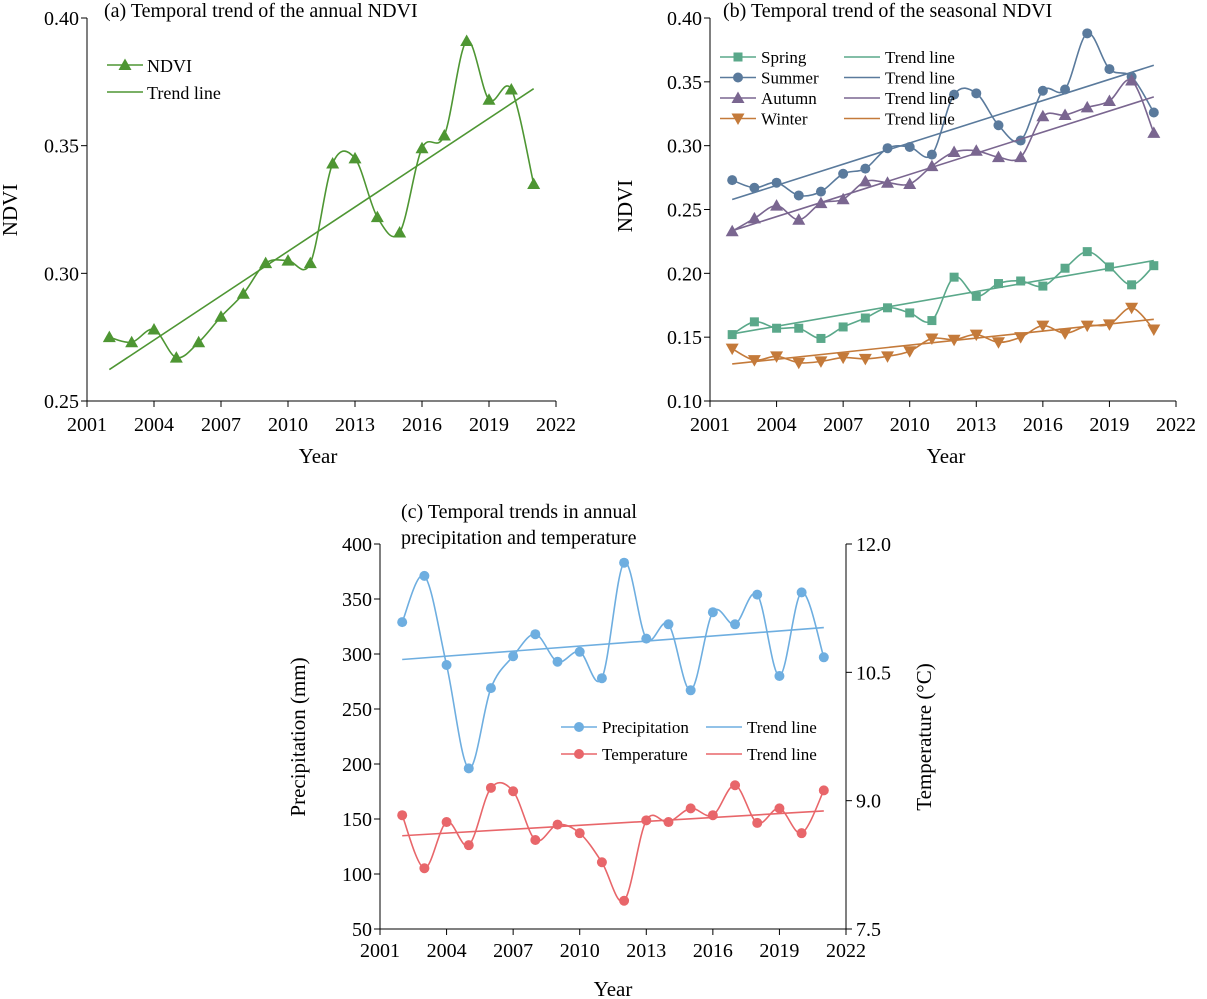  What do you see at coordinates (613, 988) in the screenshot?
I see `panel-c-xlabel: Year` at bounding box center [613, 988].